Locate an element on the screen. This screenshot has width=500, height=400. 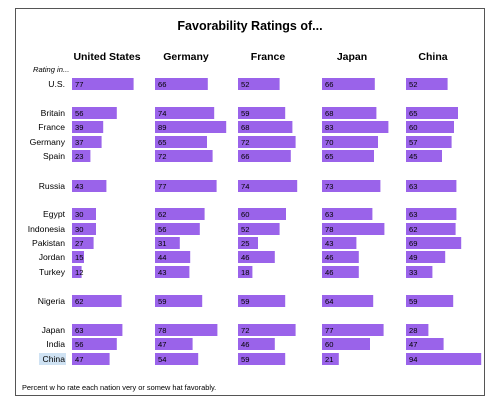
row-label: India is located at coordinates (55, 344).